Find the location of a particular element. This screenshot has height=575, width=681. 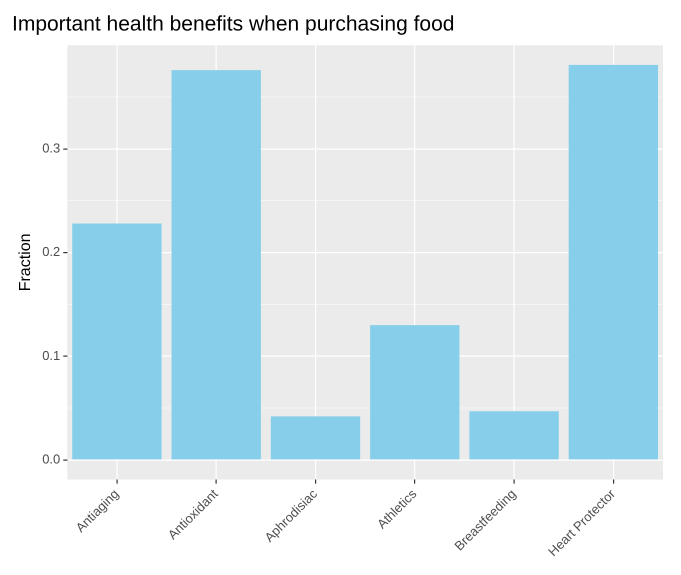

y-tick-label: 0.3 is located at coordinates (51, 148).